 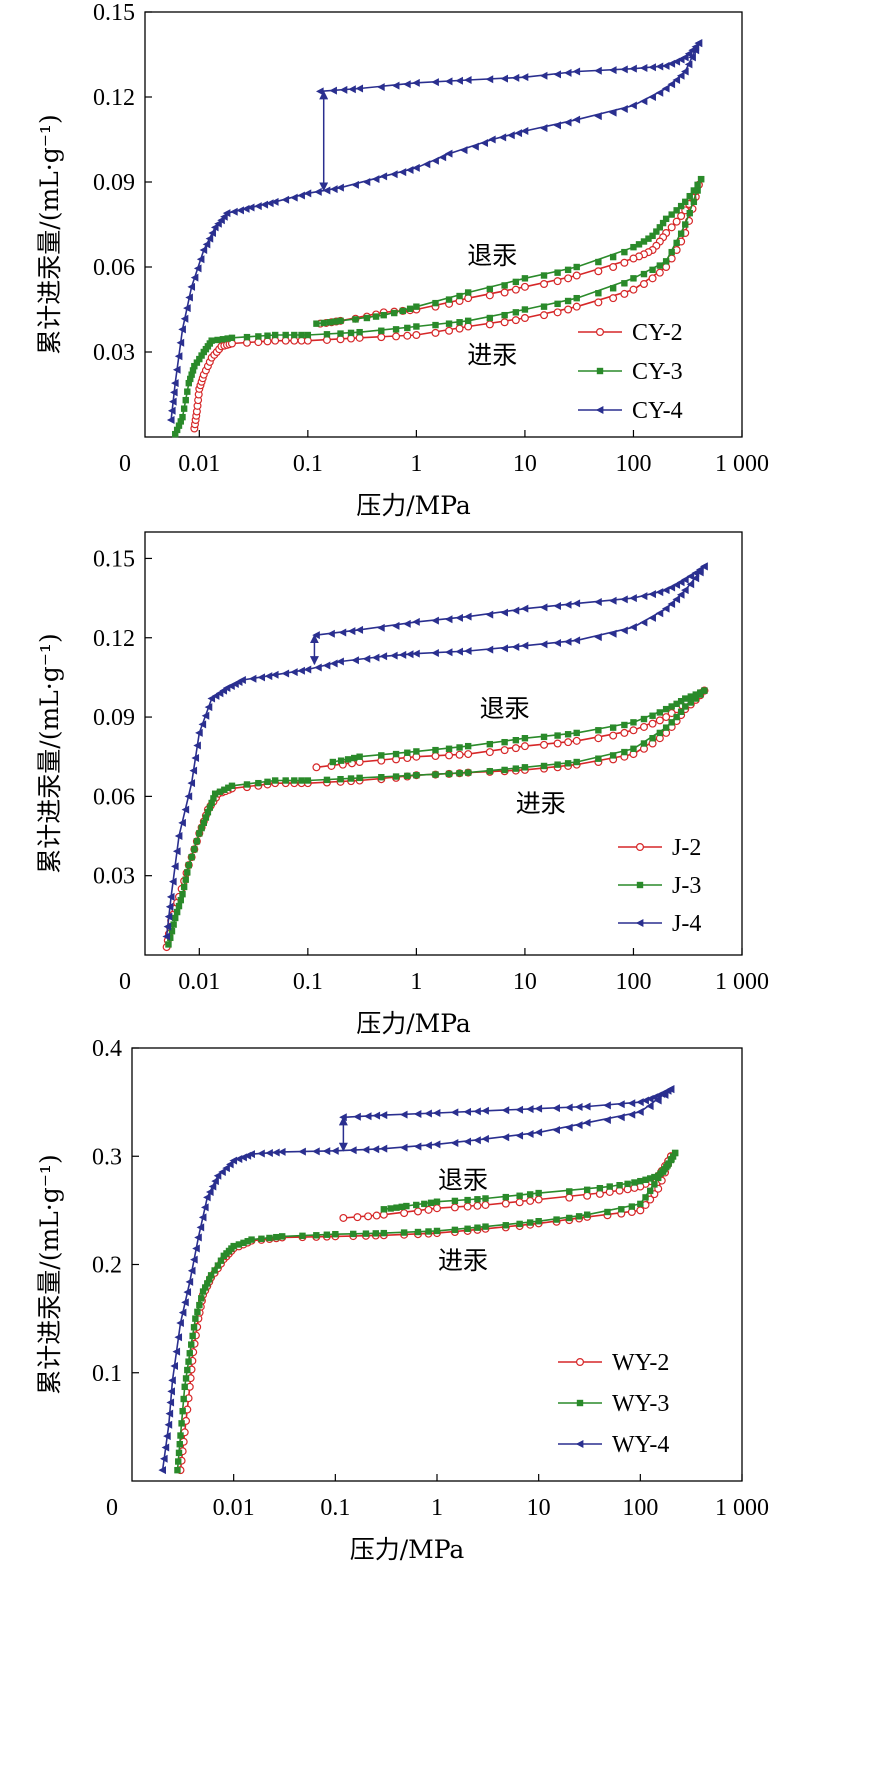 What do you see at coordinates (107, 1266) in the screenshot?
I see `y-tick-label: 0.2` at bounding box center [107, 1266].